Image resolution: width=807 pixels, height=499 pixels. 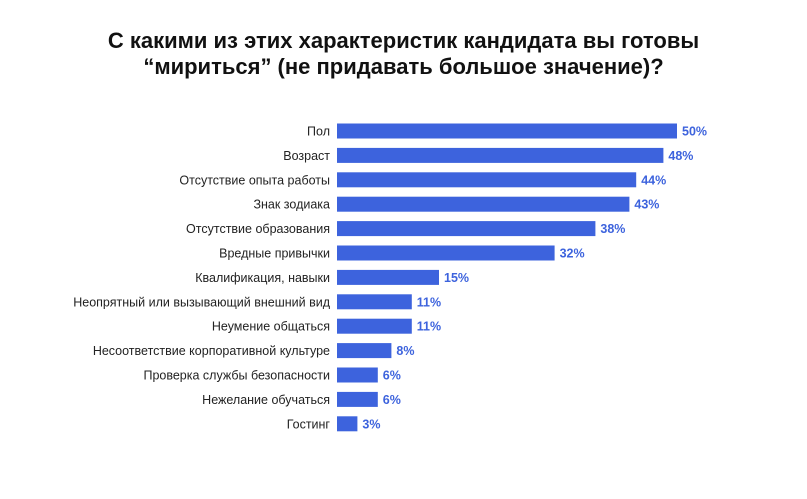 What do you see at coordinates (612, 229) in the screenshot?
I see `value-label-5: 38%` at bounding box center [612, 229].